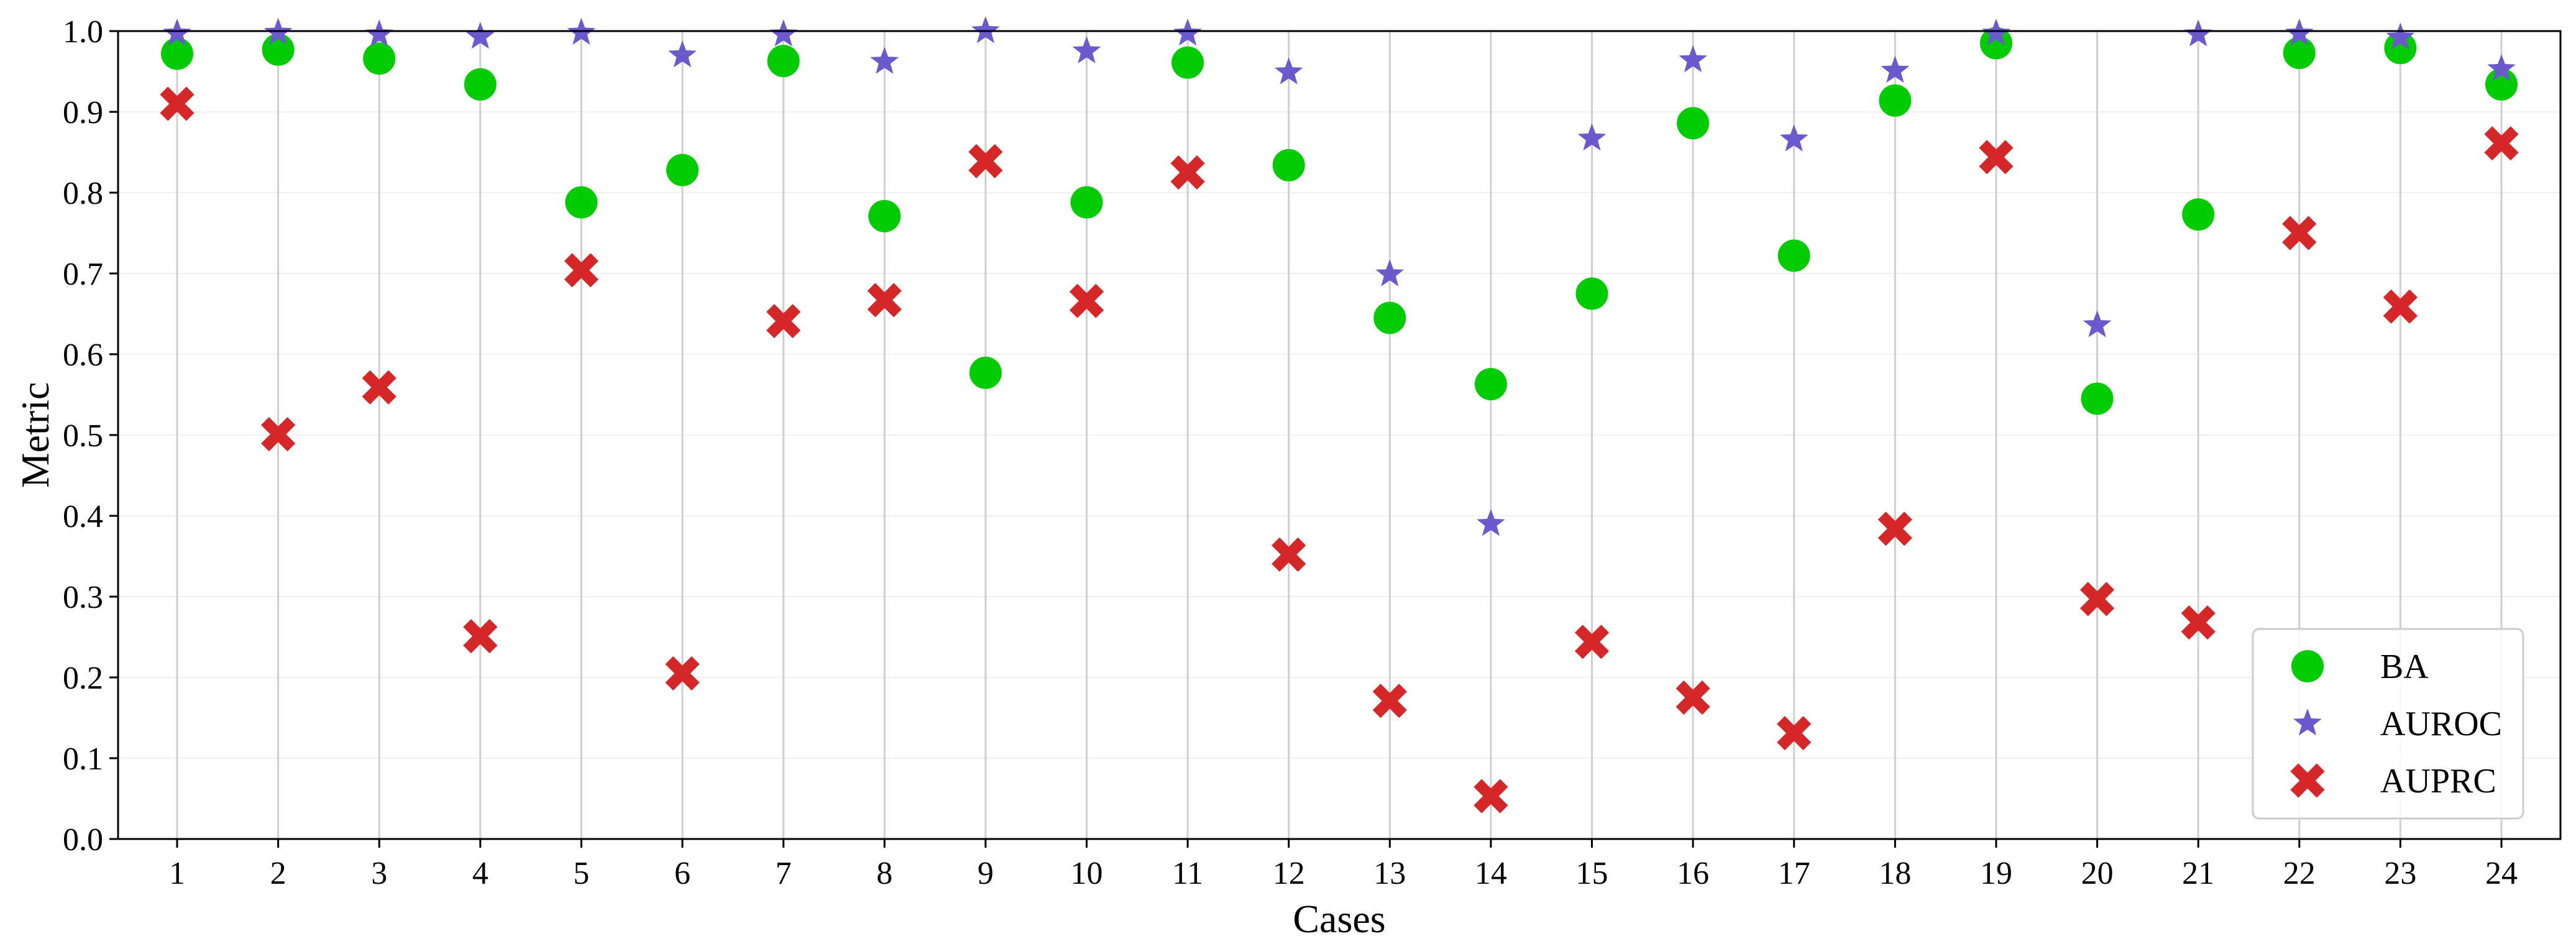  I want to click on x-tick-label: 20, so click(2097, 873).